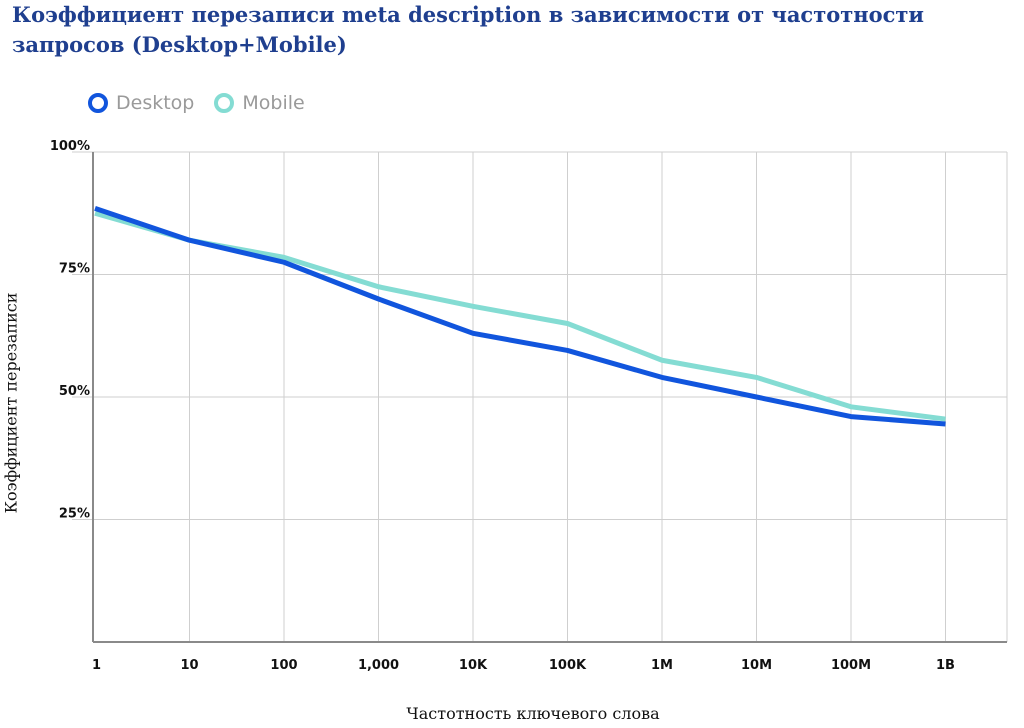 Image resolution: width=1024 pixels, height=728 pixels. Describe the element at coordinates (568, 665) in the screenshot. I see `x-tick-label: 100K` at that location.